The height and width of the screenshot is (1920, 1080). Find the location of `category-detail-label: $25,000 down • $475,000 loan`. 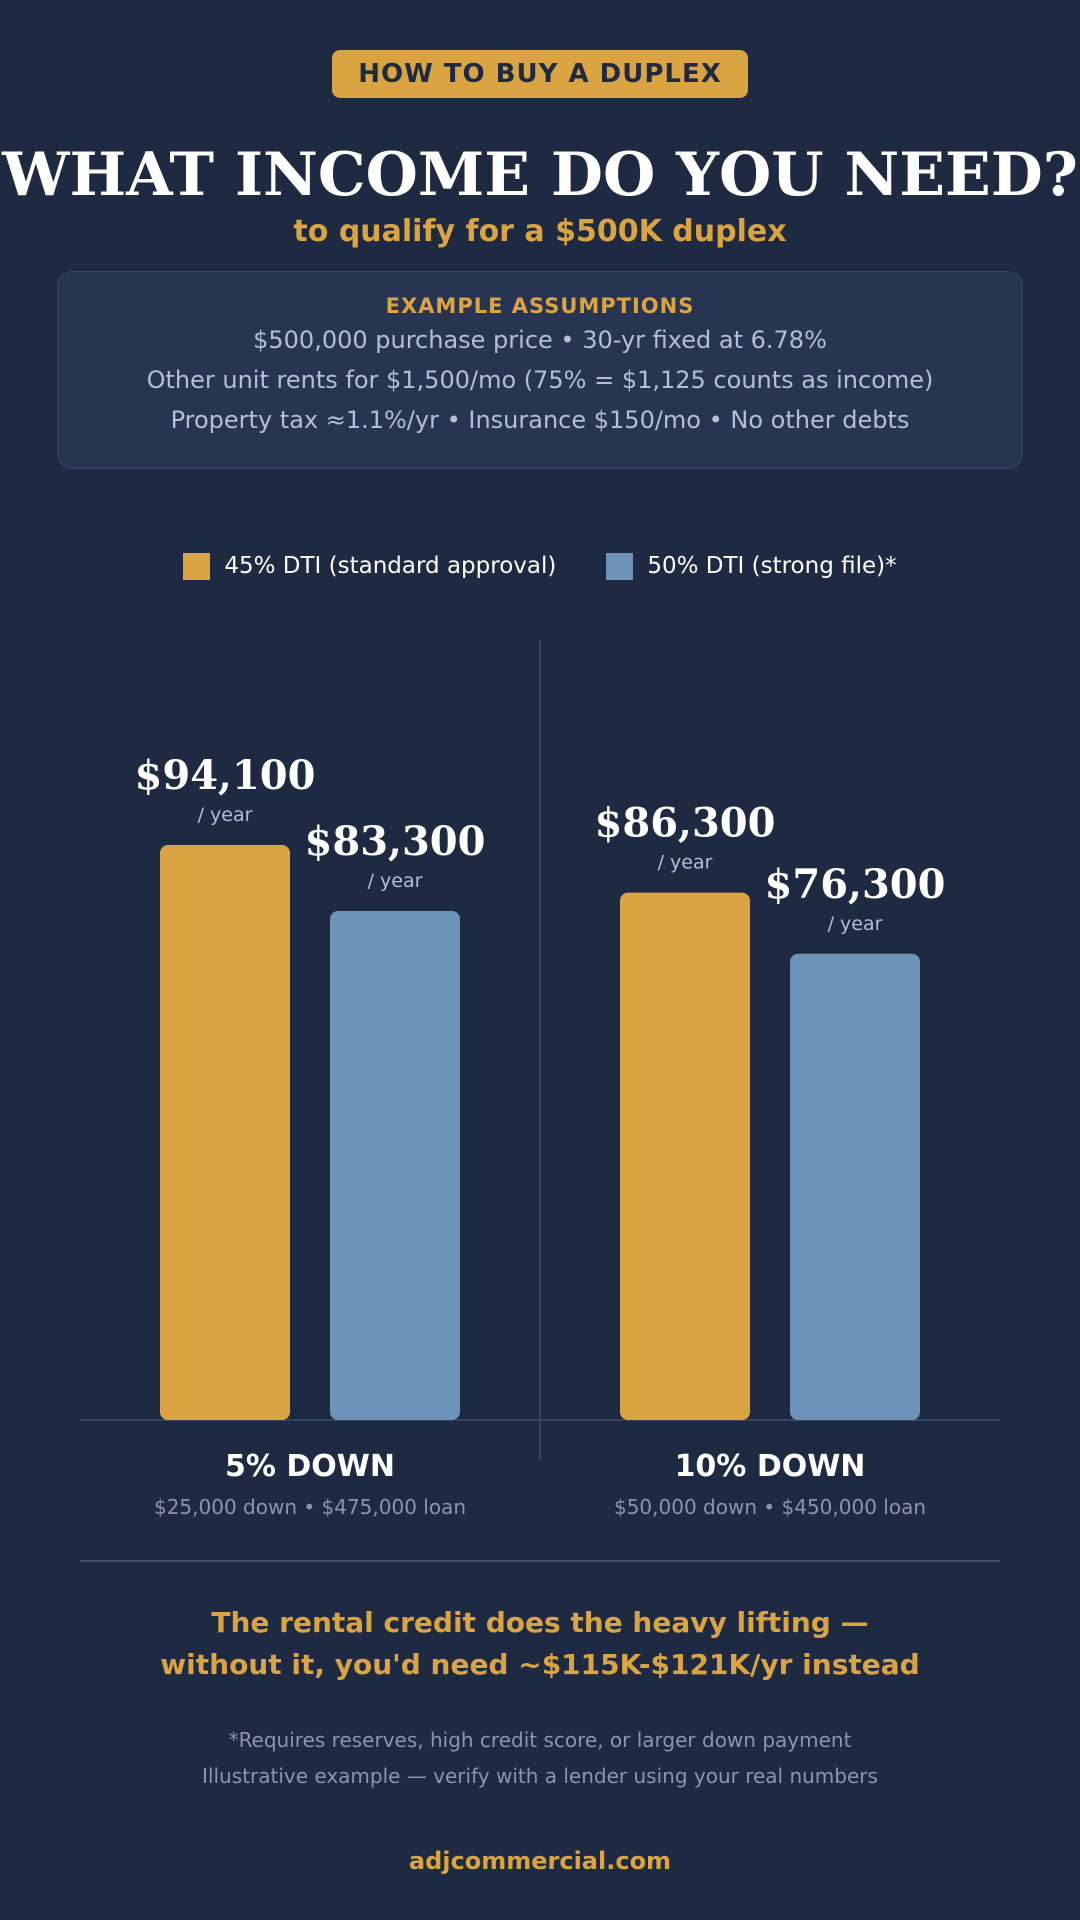

category-detail-label: $25,000 down • $475,000 loan is located at coordinates (310, 1507).